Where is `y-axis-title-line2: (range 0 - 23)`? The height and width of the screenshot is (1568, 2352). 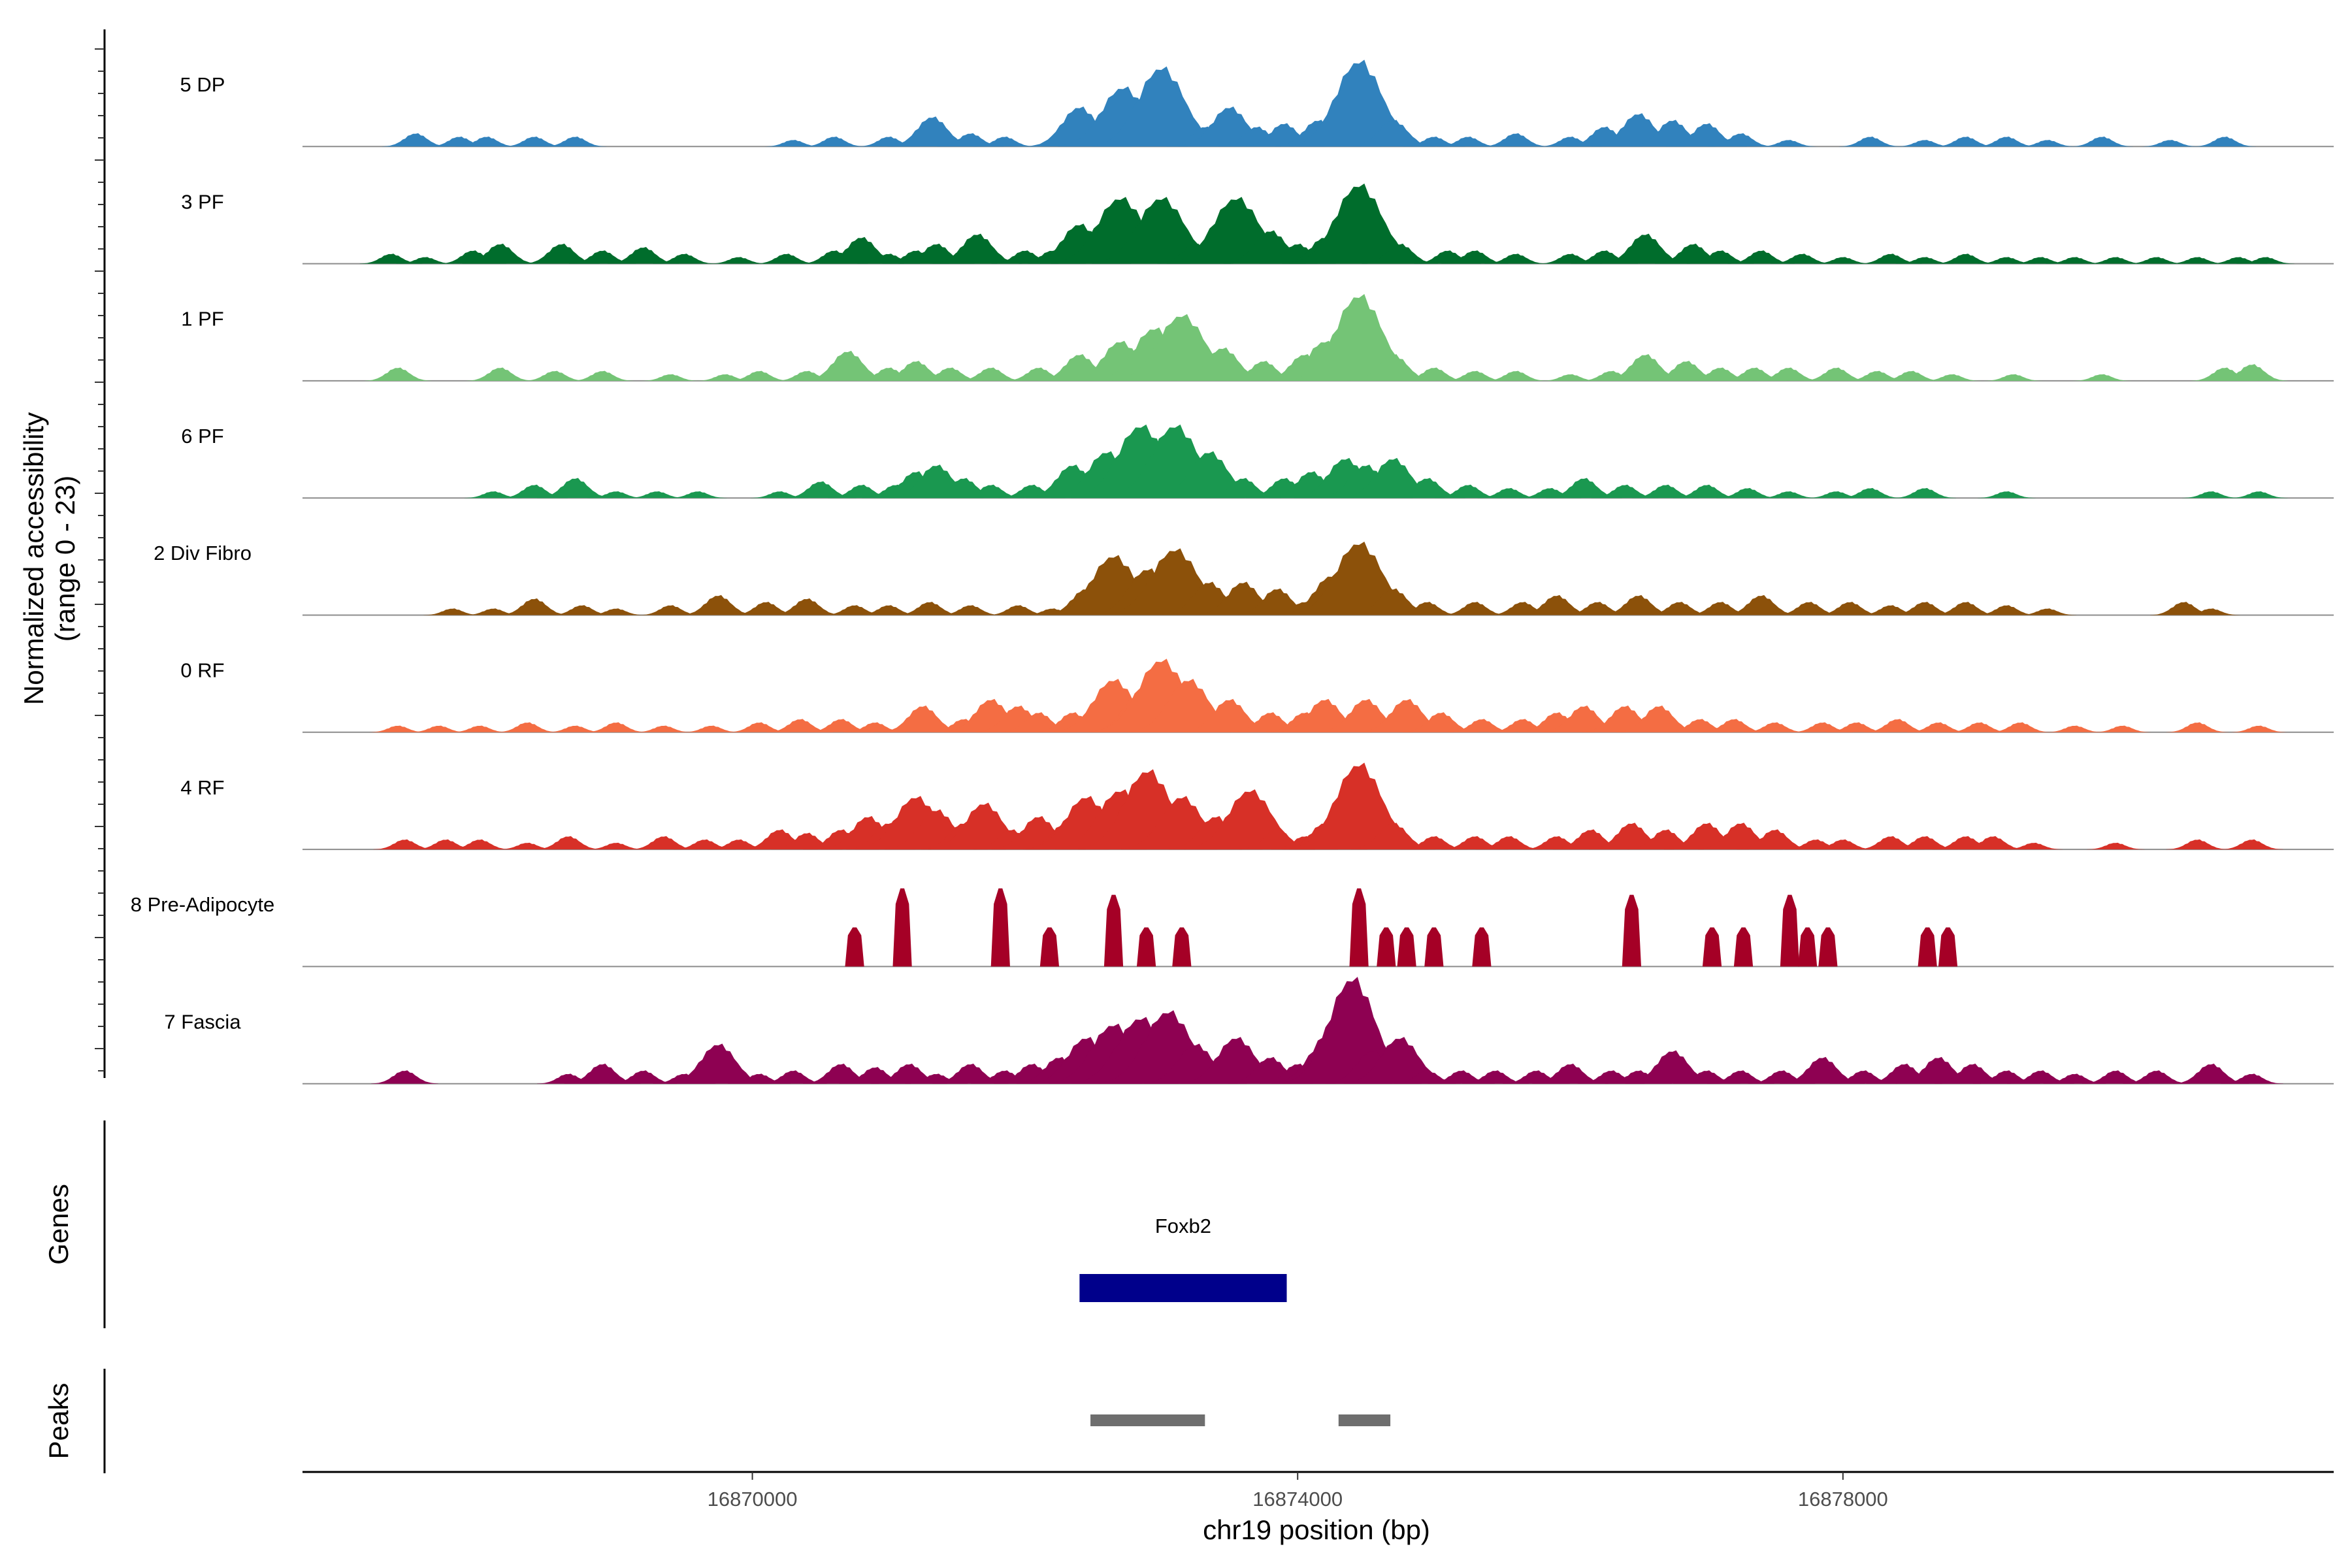 y-axis-title-line2: (range 0 - 23) is located at coordinates (65, 559).